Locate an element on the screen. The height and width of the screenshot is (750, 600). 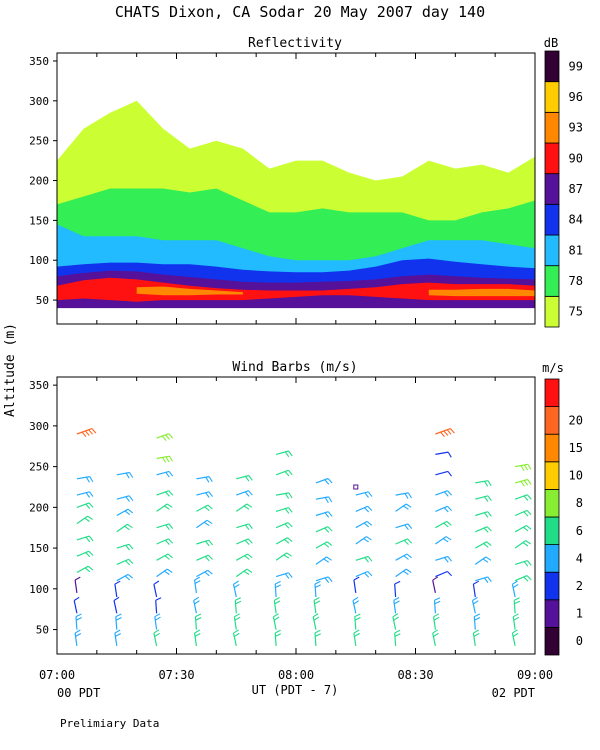
x-sub-left-label: 00 PDT is located at coordinates (78, 693).